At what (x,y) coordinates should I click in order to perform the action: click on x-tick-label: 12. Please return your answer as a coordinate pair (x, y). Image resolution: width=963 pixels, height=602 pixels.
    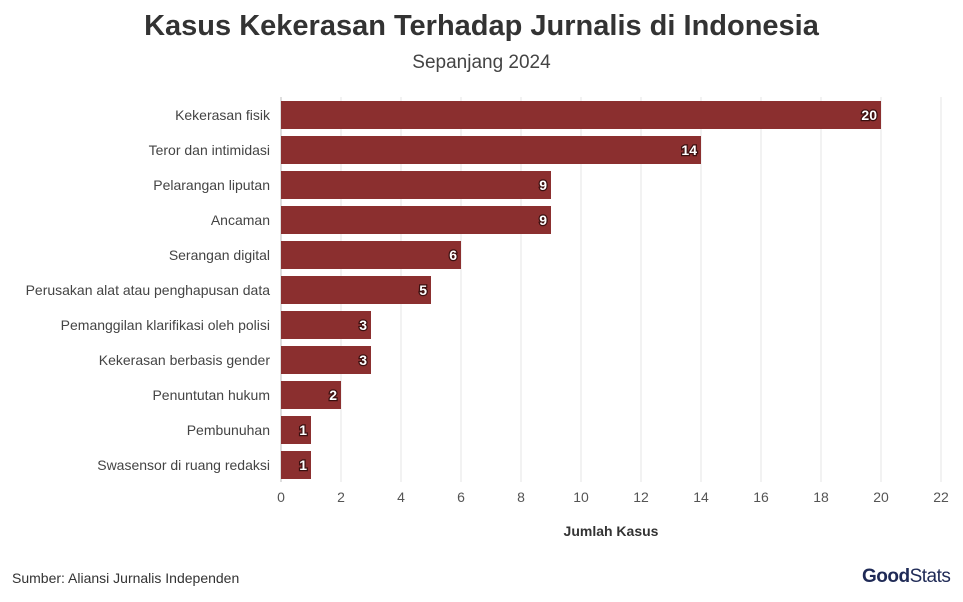
    Looking at the image, I should click on (641, 497).